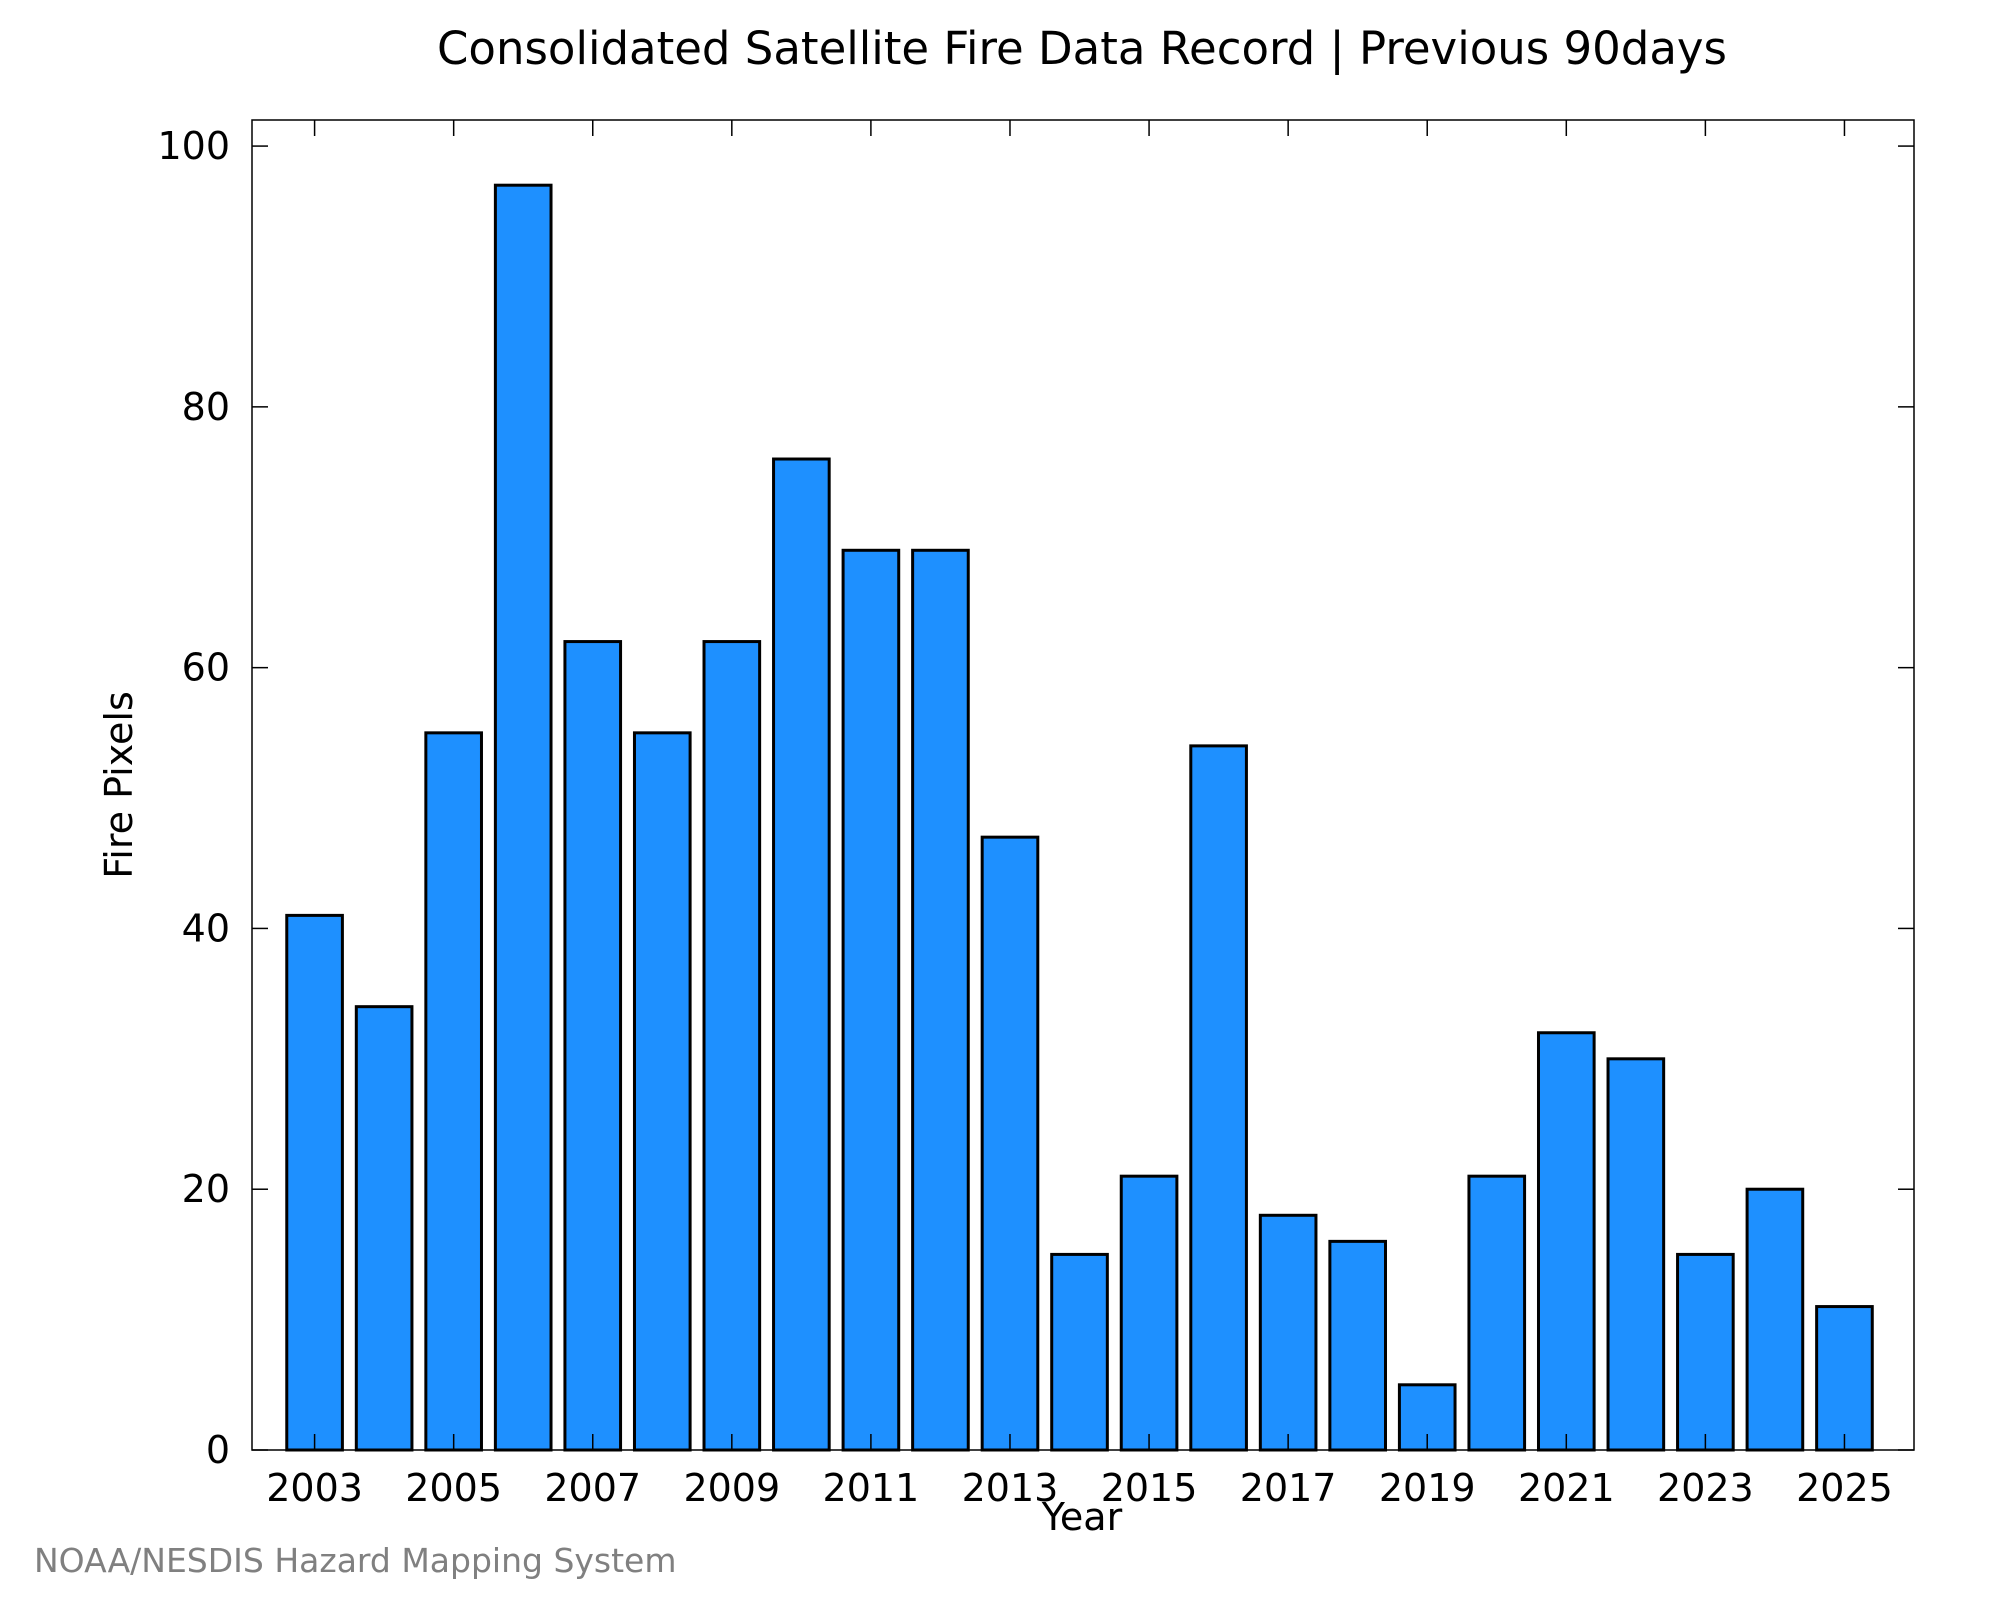  Describe the element at coordinates (1844, 1488) in the screenshot. I see `x-tick-label: 2025` at that location.